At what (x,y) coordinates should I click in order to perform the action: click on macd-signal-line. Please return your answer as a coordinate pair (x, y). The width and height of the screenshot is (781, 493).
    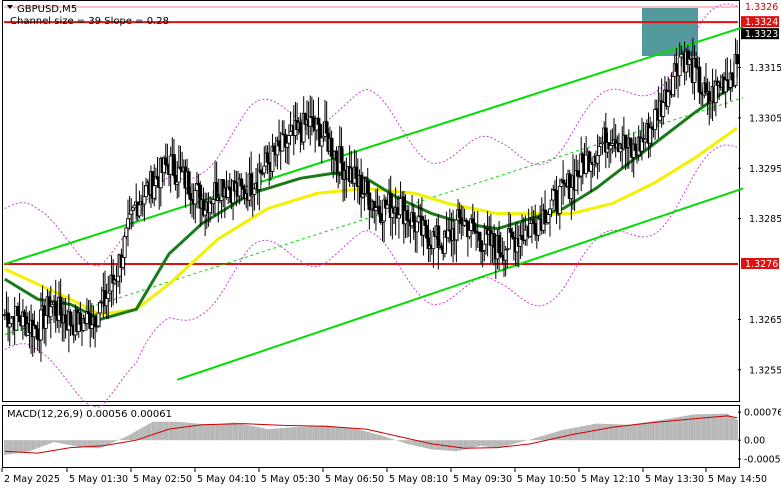
    Looking at the image, I should click on (371, 434).